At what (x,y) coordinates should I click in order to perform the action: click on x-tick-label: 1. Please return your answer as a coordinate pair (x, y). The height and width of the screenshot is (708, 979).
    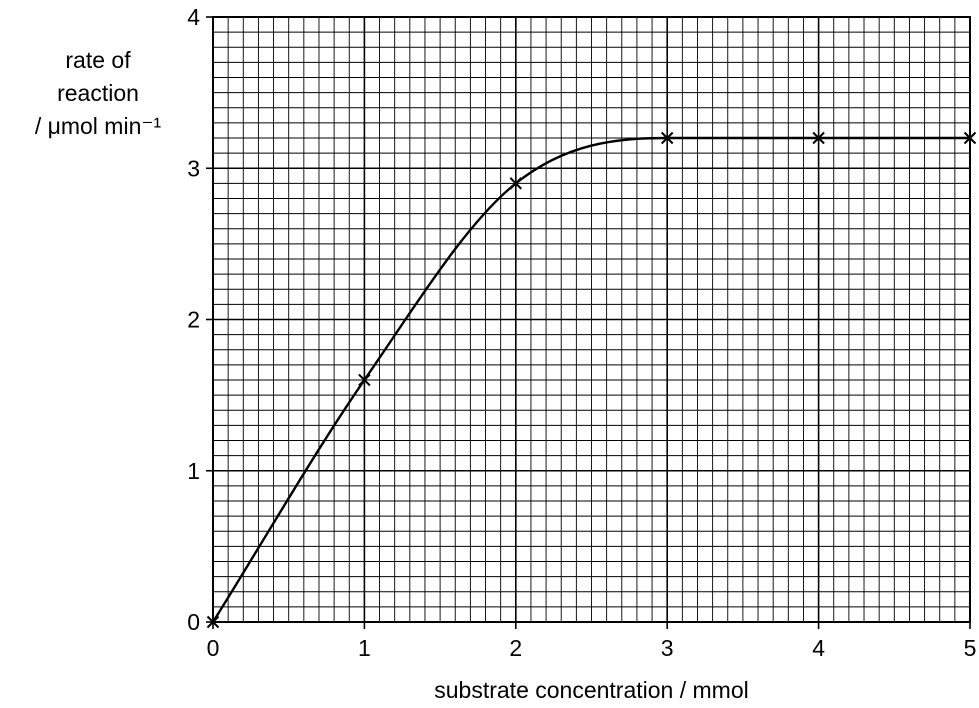
    Looking at the image, I should click on (364, 648).